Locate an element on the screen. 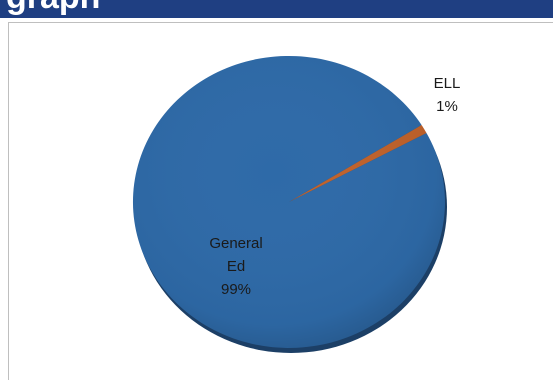  title-band: graph is located at coordinates (276, 9).